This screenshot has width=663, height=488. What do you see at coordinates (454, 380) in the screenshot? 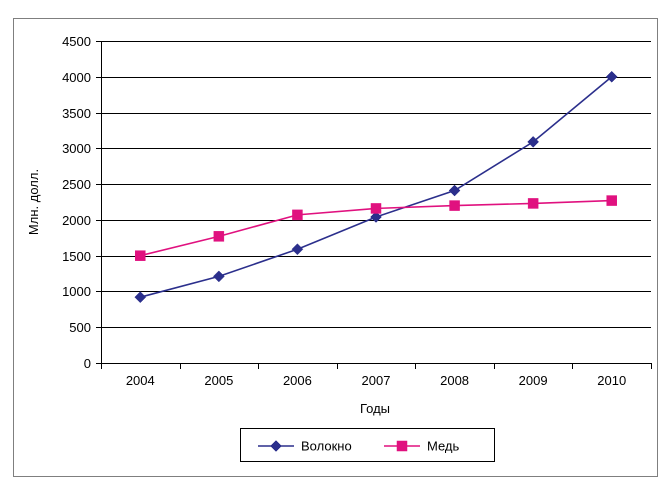
I see `x-tick-label: 2008` at bounding box center [454, 380].